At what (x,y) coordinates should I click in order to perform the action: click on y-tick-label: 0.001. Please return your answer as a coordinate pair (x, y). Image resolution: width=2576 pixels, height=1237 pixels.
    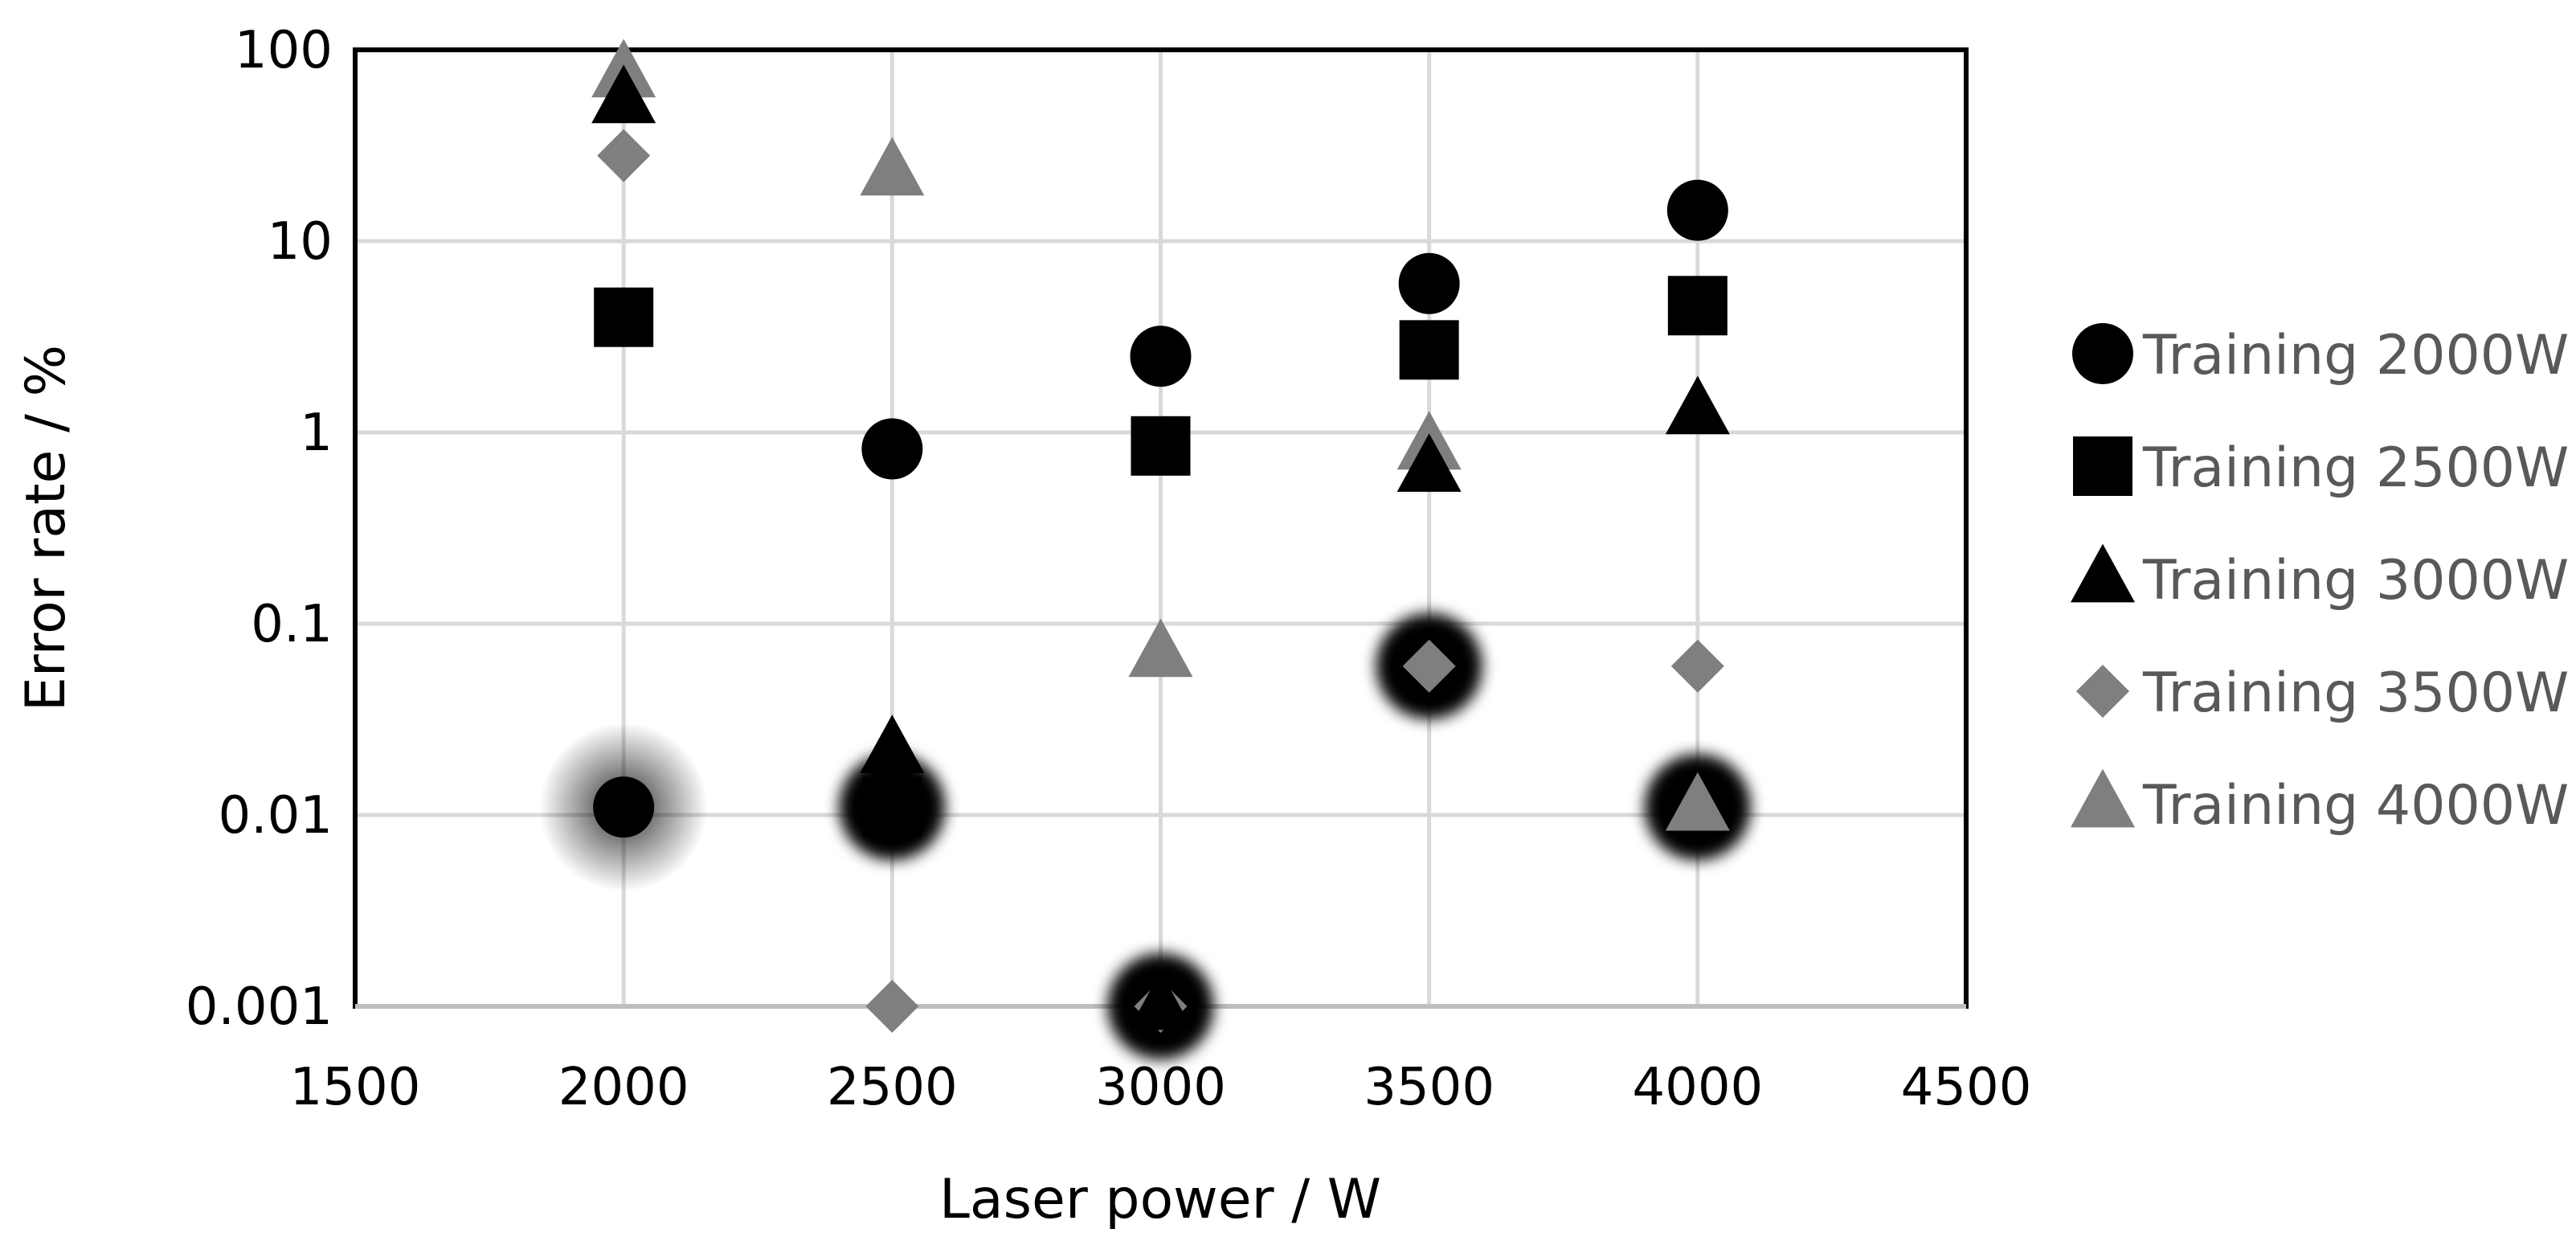
    Looking at the image, I should click on (259, 1007).